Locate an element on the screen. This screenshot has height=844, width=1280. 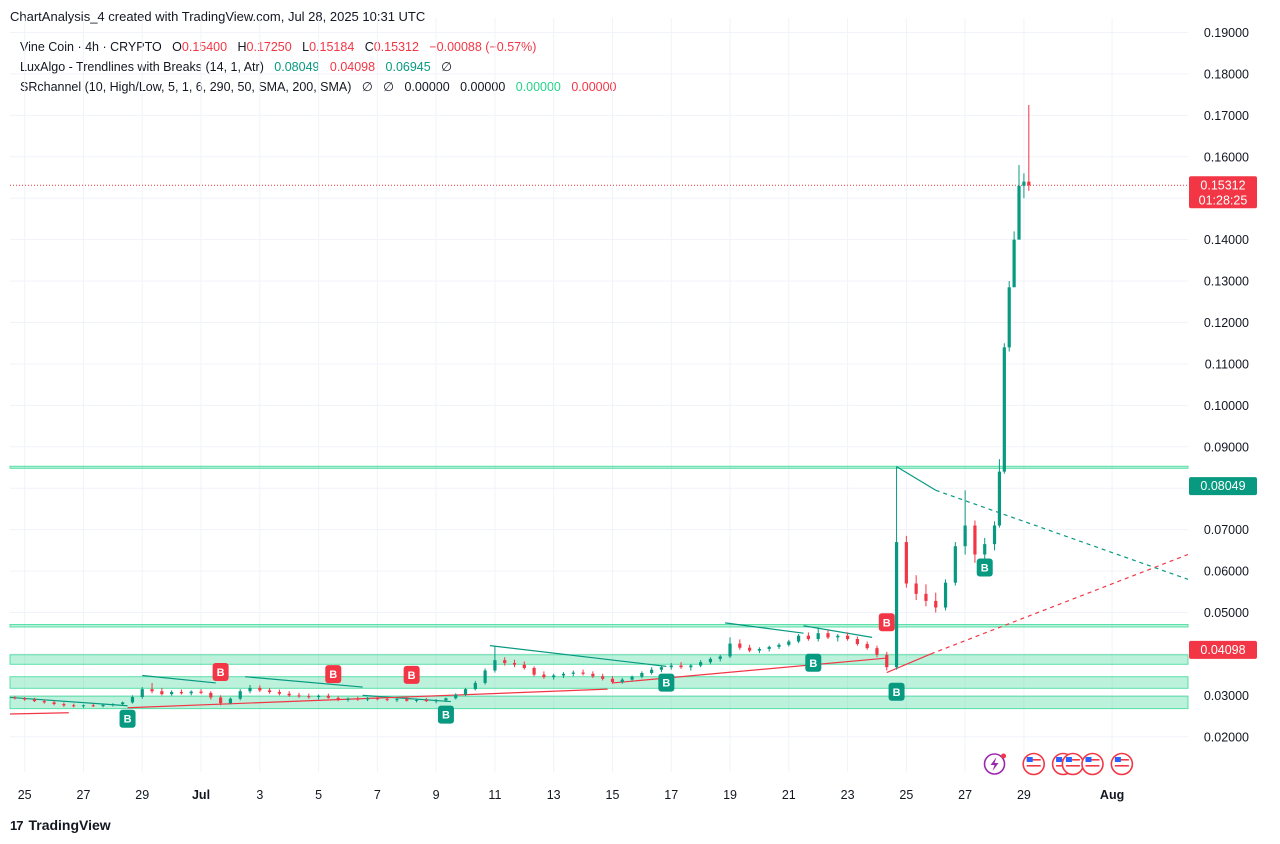
srchannel-null-1: ∅ is located at coordinates (367, 87).